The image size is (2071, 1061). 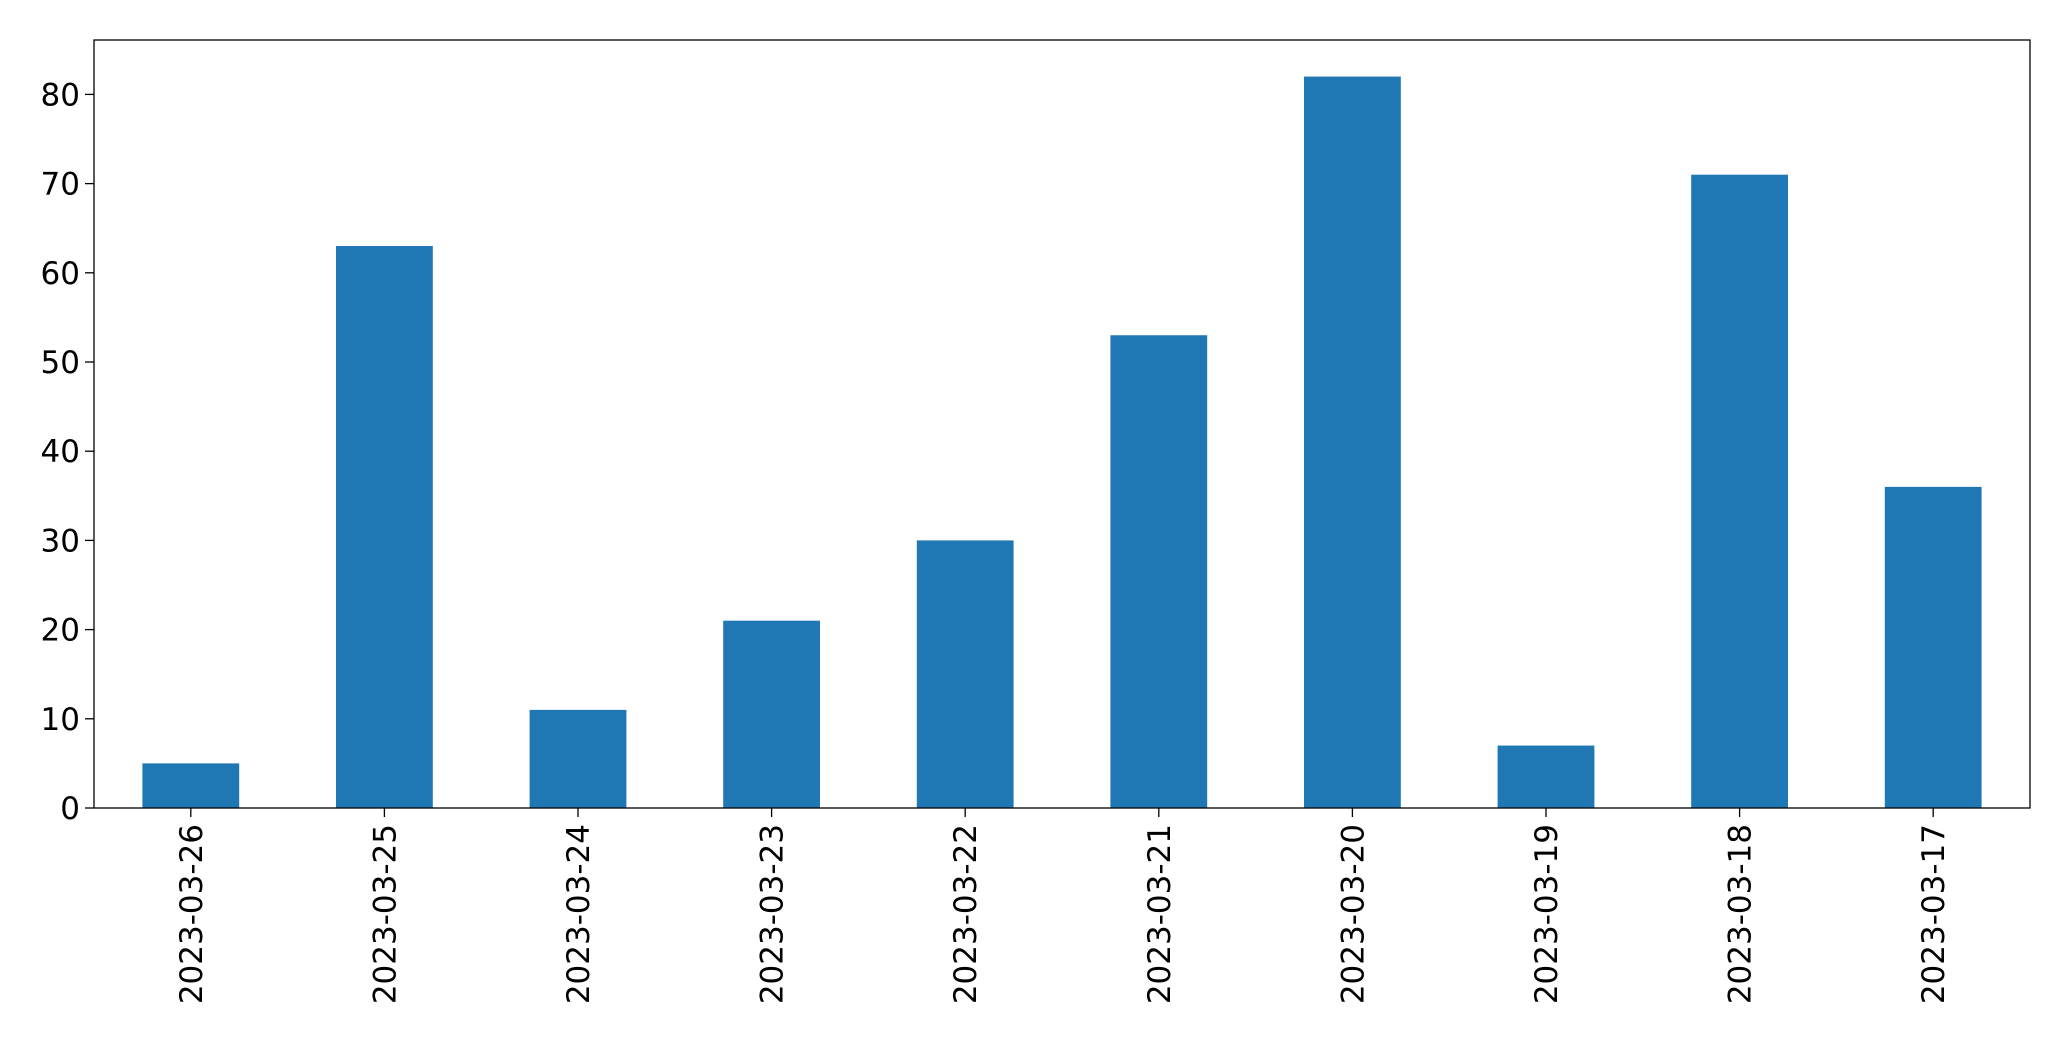 I want to click on y-tick-label: 80, so click(x=60, y=95).